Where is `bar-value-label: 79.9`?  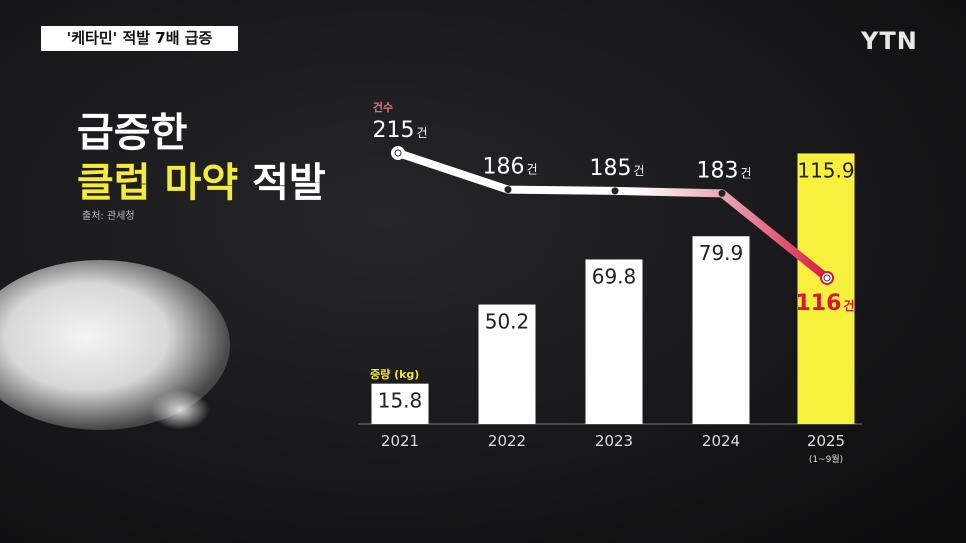 bar-value-label: 79.9 is located at coordinates (721, 253).